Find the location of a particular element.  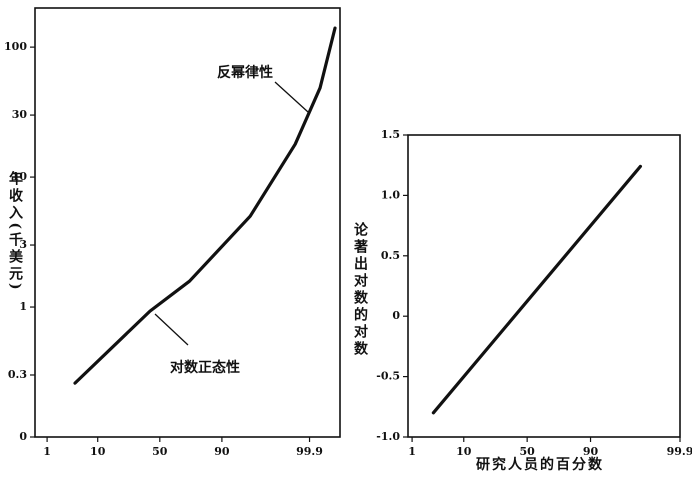

y-axis-label: 论著出对数的对数 is located at coordinates (360, 289).